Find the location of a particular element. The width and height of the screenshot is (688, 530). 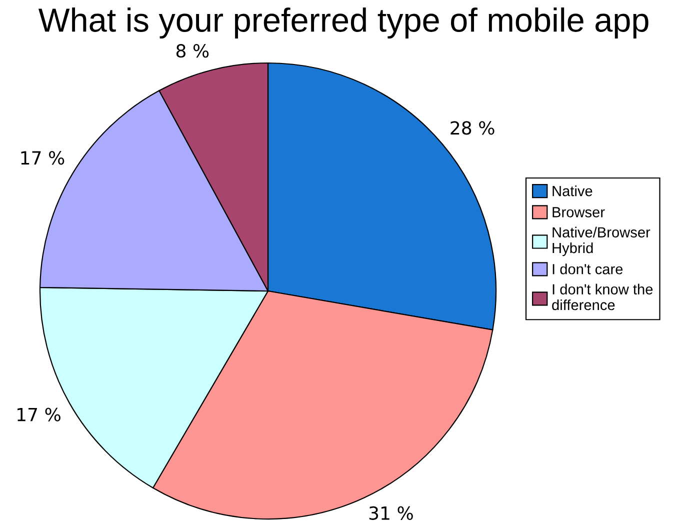

data-label: 31 % is located at coordinates (391, 513).